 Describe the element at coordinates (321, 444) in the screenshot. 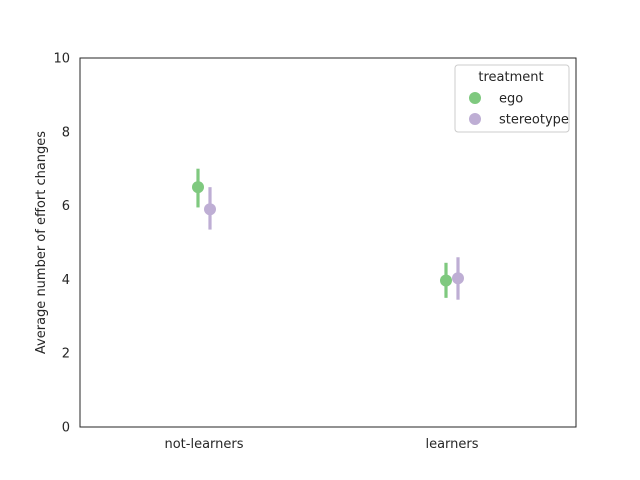

I see `x-axis: not-learners learners` at that location.